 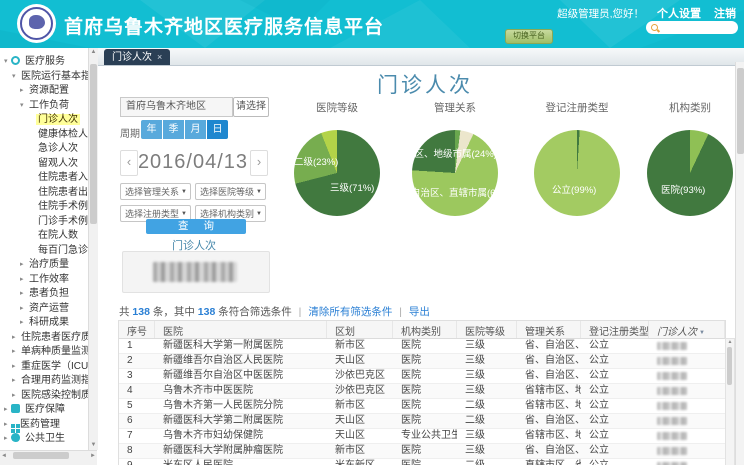 What do you see at coordinates (730, 401) in the screenshot?
I see `table-scrollbar: ▲` at bounding box center [730, 401].